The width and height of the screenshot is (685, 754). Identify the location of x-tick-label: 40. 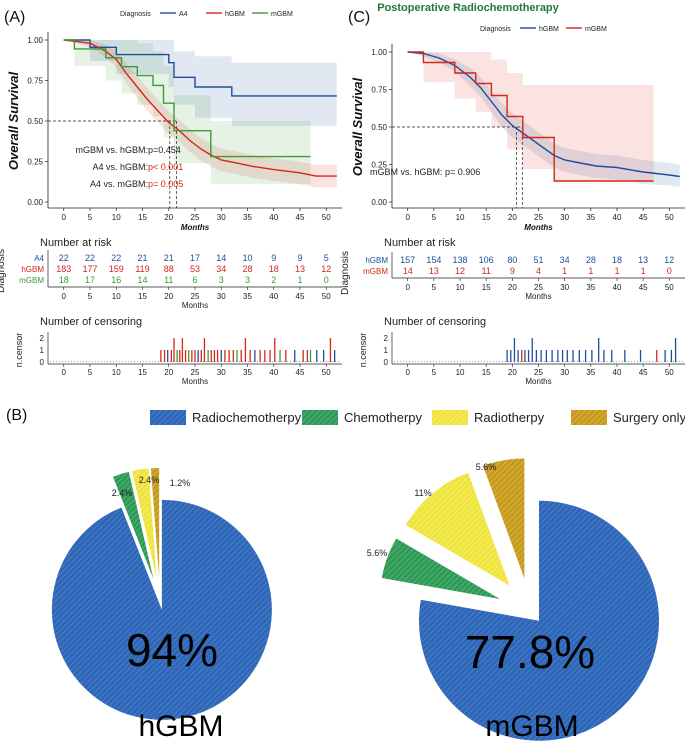
(617, 217).